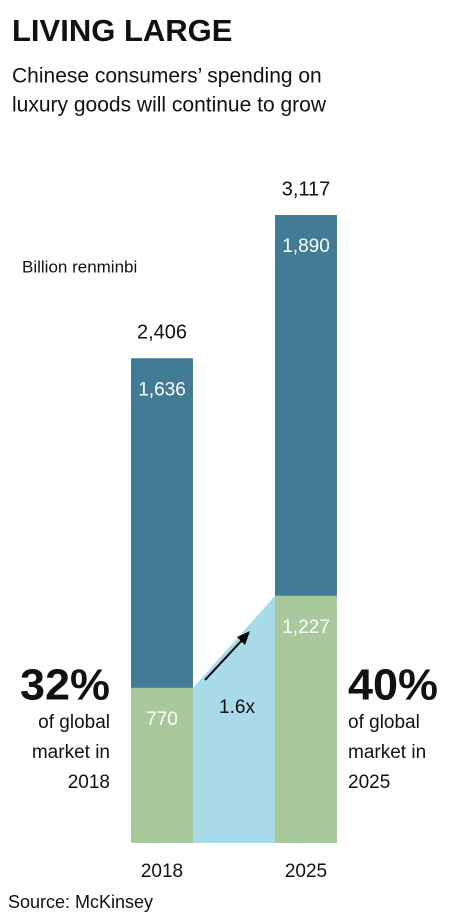  I want to click on share-value: 40%, so click(393, 685).